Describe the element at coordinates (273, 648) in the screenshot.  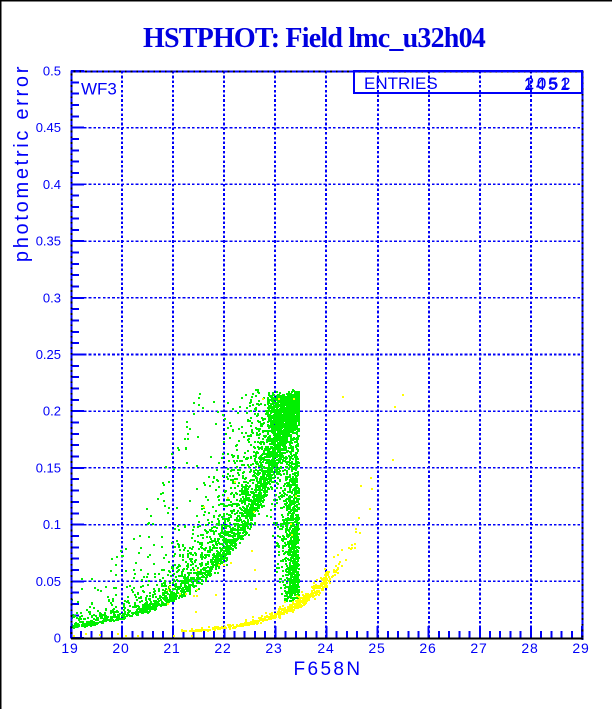
I see `svg-text: 23` at that location.